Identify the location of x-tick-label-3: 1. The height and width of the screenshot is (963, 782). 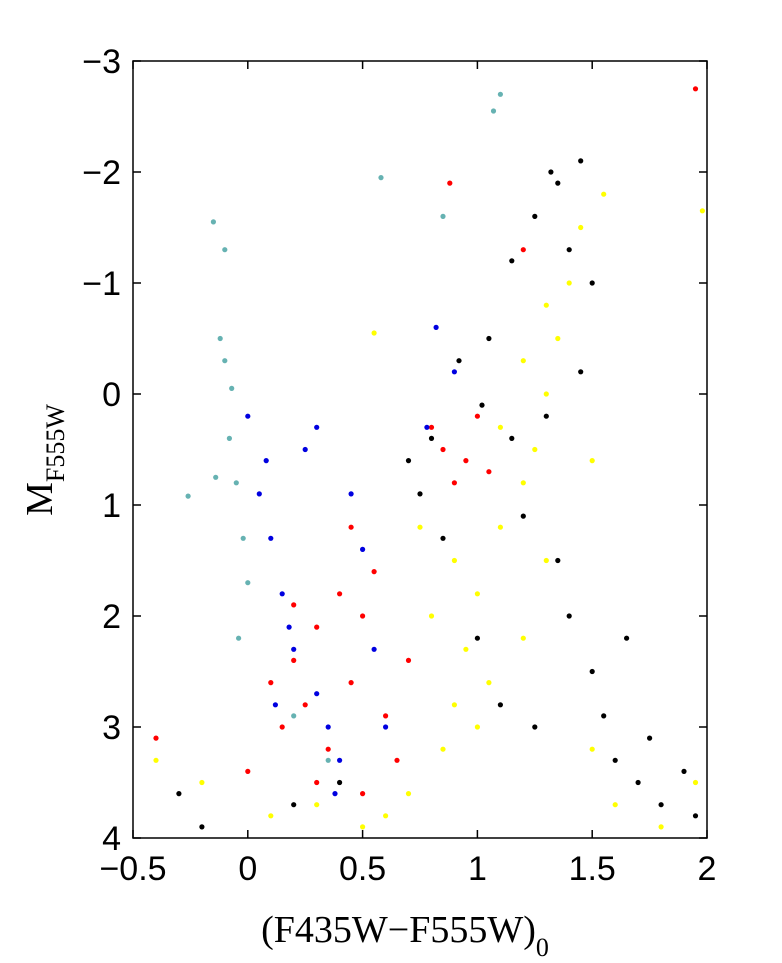
(477, 869).